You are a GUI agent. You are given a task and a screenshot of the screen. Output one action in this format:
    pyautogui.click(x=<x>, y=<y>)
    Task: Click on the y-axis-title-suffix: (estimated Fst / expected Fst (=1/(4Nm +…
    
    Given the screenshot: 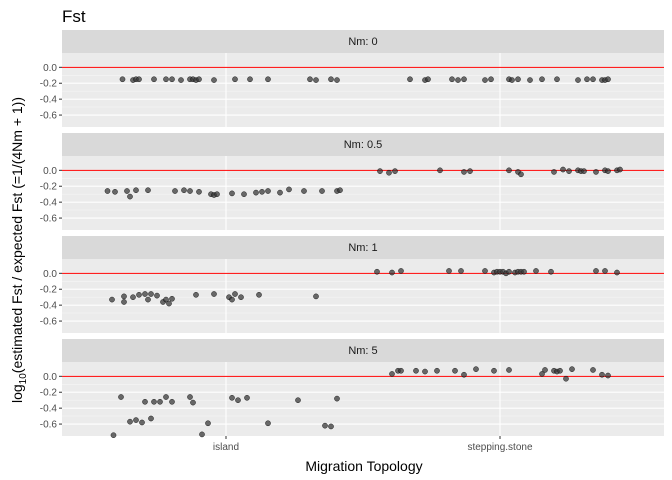 What is the action you would take?
    pyautogui.click(x=17, y=235)
    